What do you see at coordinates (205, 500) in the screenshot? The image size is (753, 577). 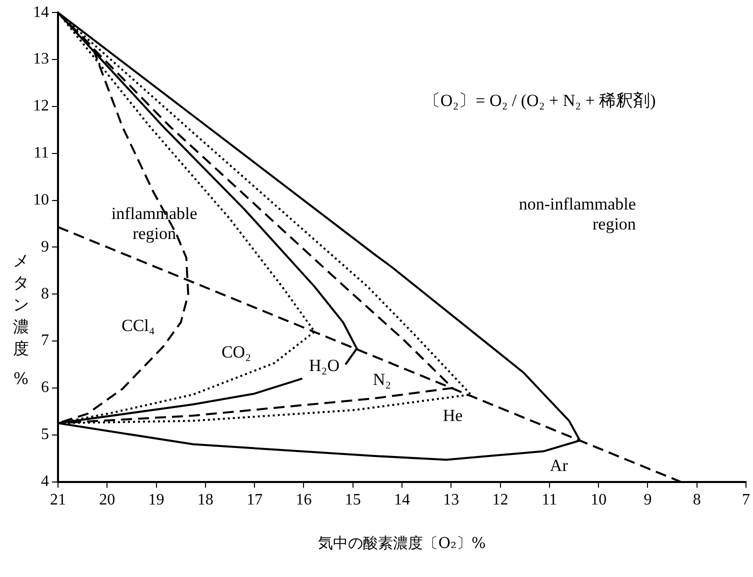 I see `x-tick-label: 18` at bounding box center [205, 500].